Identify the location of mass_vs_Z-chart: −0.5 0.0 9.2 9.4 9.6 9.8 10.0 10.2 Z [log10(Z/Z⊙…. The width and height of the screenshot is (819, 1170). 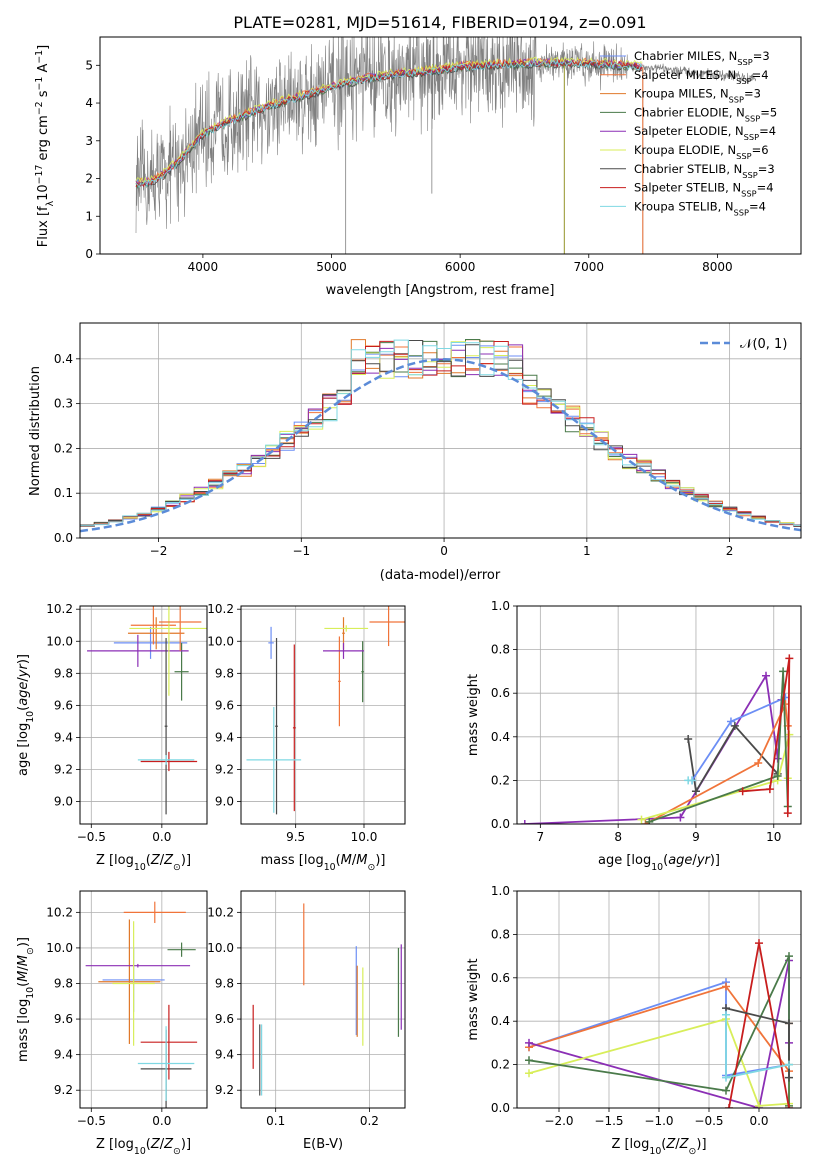
(112, 1023).